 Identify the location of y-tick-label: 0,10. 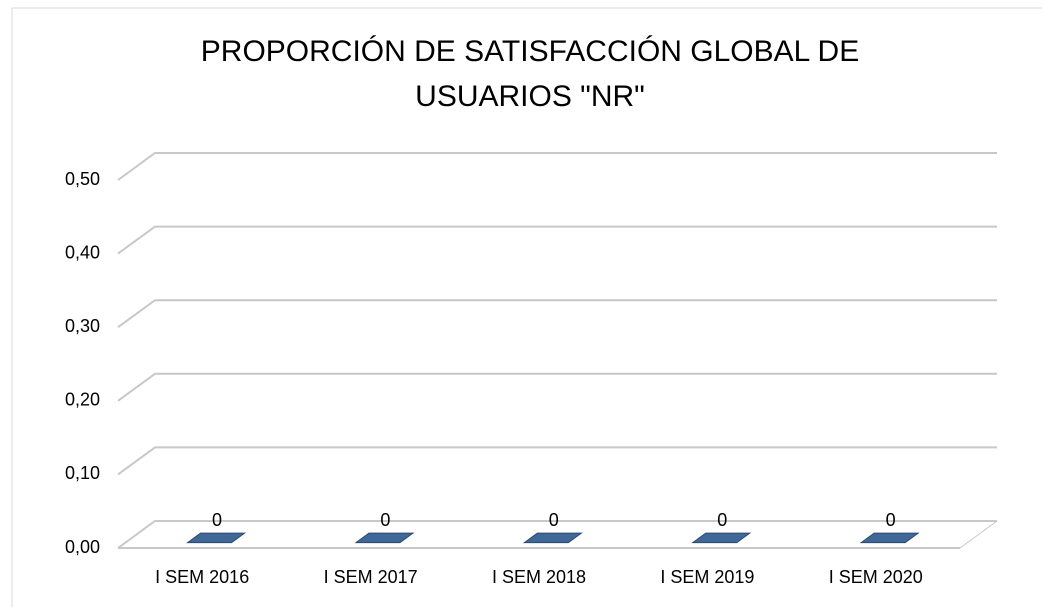
(82, 473).